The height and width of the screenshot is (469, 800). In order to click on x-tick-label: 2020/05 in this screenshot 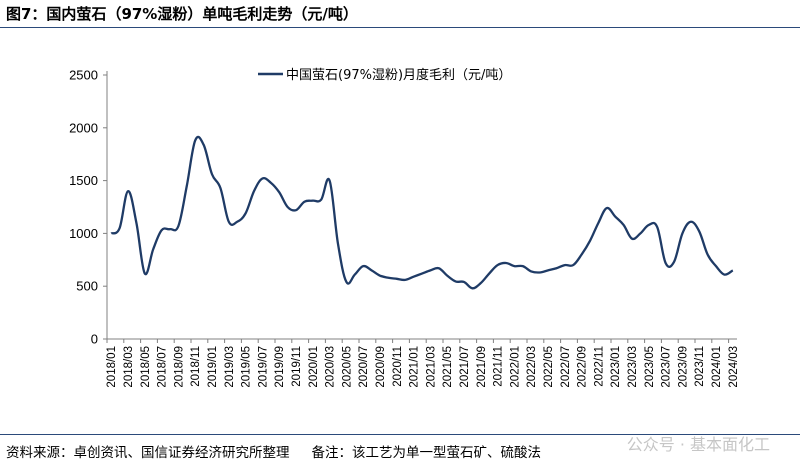, I will do `click(347, 367)`.